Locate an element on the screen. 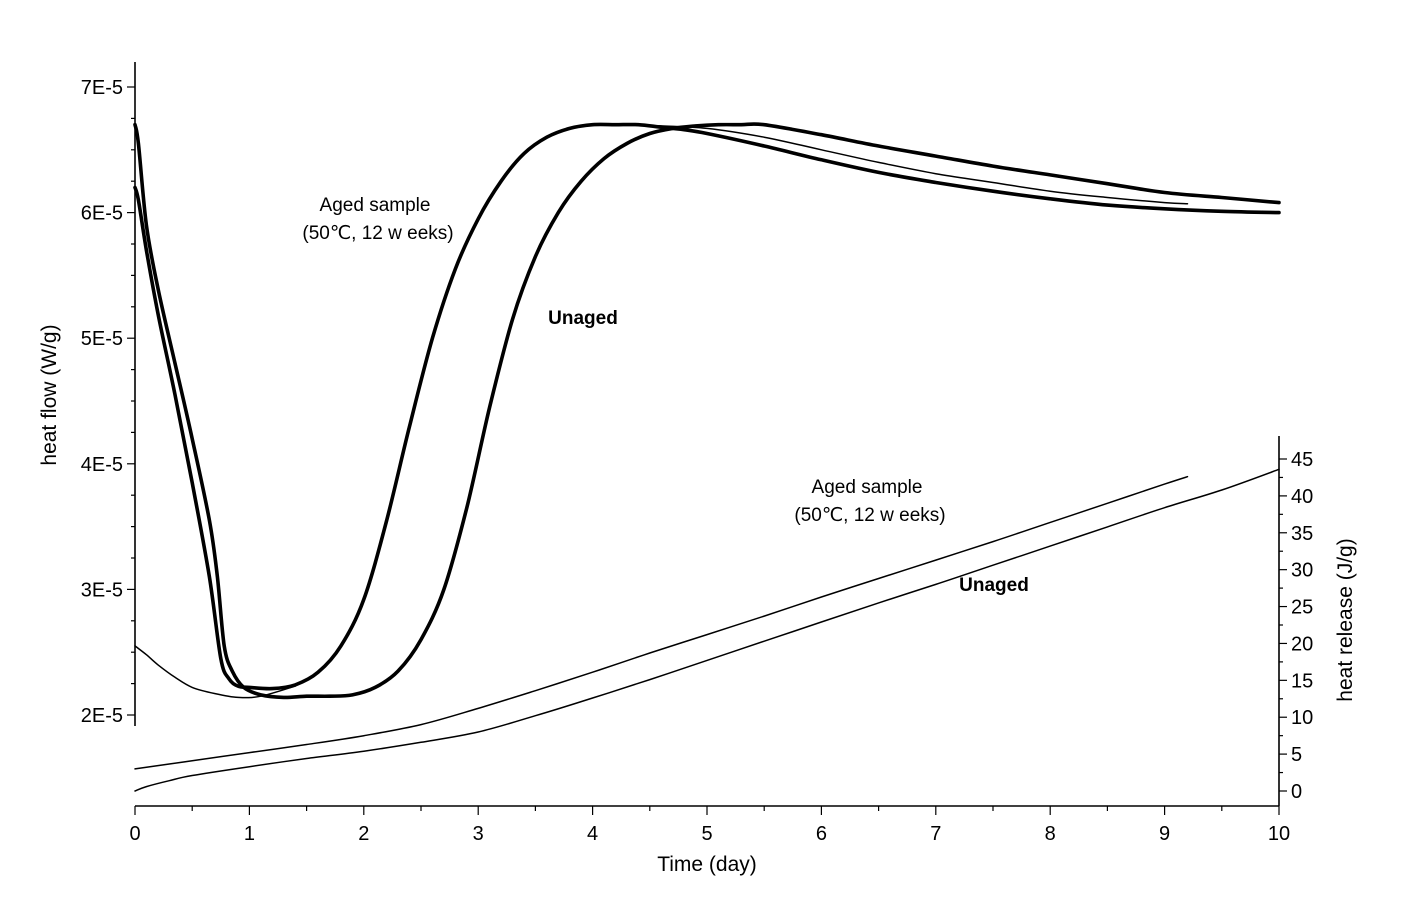  right-y-tick-label: 40 is located at coordinates (1302, 497).